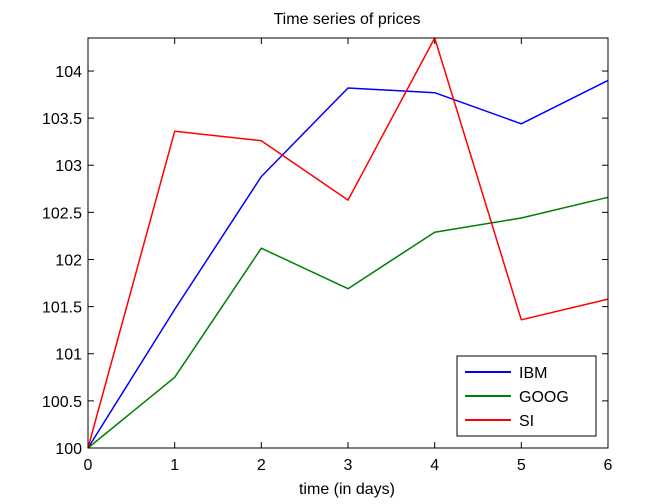  What do you see at coordinates (174, 465) in the screenshot?
I see `x-tick-label-1: 1` at bounding box center [174, 465].